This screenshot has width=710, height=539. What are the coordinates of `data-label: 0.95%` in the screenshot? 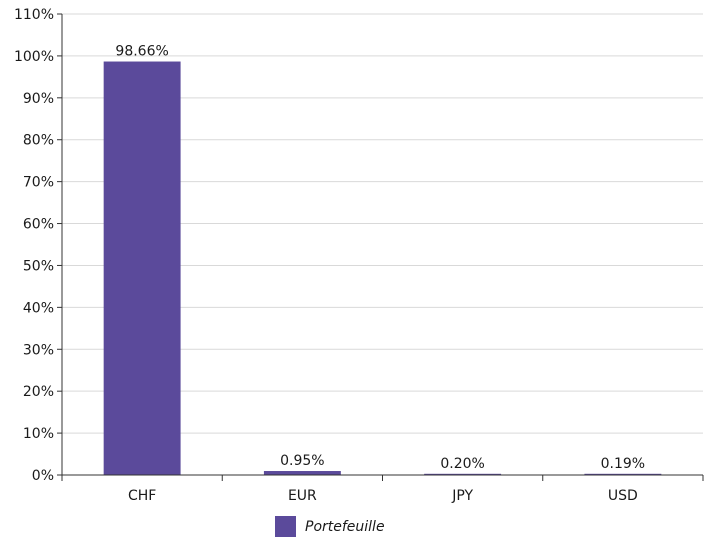 It's located at (302, 461).